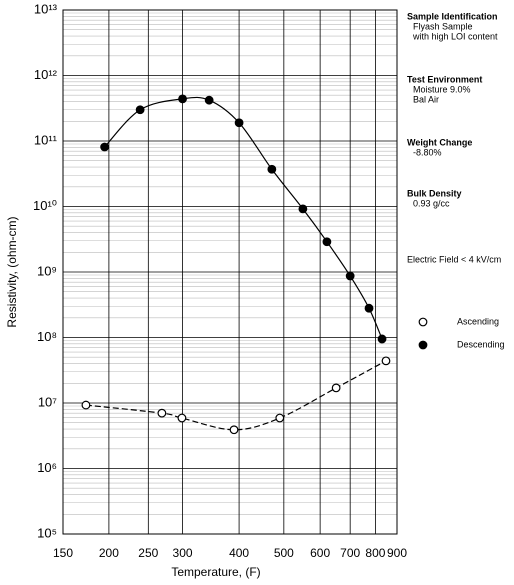 This screenshot has width=514, height=585. What do you see at coordinates (45, 205) in the screenshot?
I see `y-tick-label: 10¹⁰` at bounding box center [45, 205].